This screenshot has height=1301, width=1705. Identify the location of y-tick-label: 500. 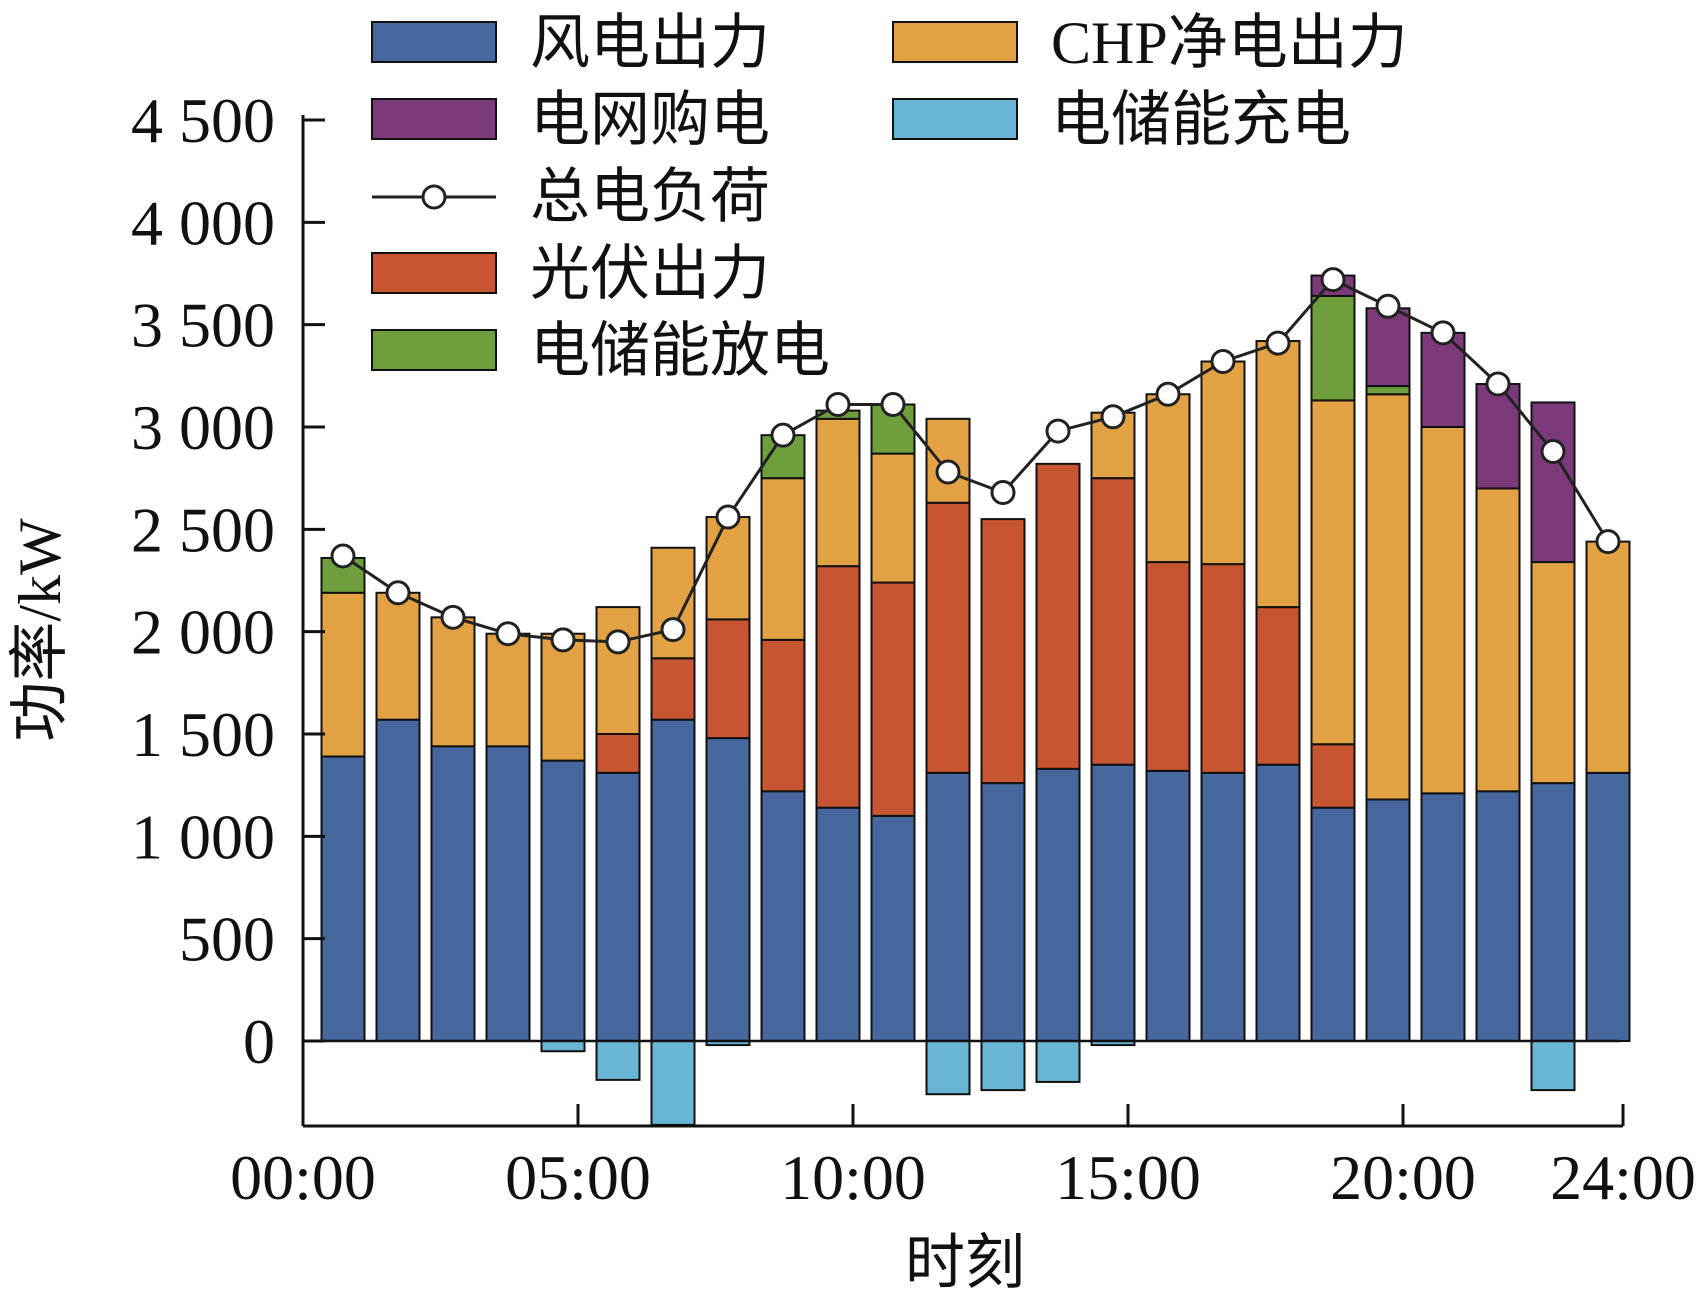
(227, 939).